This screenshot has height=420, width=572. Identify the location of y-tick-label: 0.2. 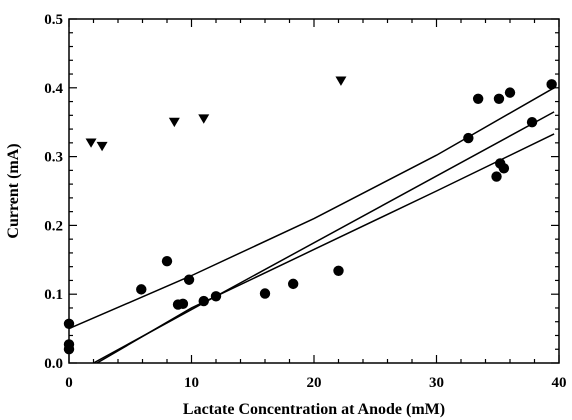
(53, 226).